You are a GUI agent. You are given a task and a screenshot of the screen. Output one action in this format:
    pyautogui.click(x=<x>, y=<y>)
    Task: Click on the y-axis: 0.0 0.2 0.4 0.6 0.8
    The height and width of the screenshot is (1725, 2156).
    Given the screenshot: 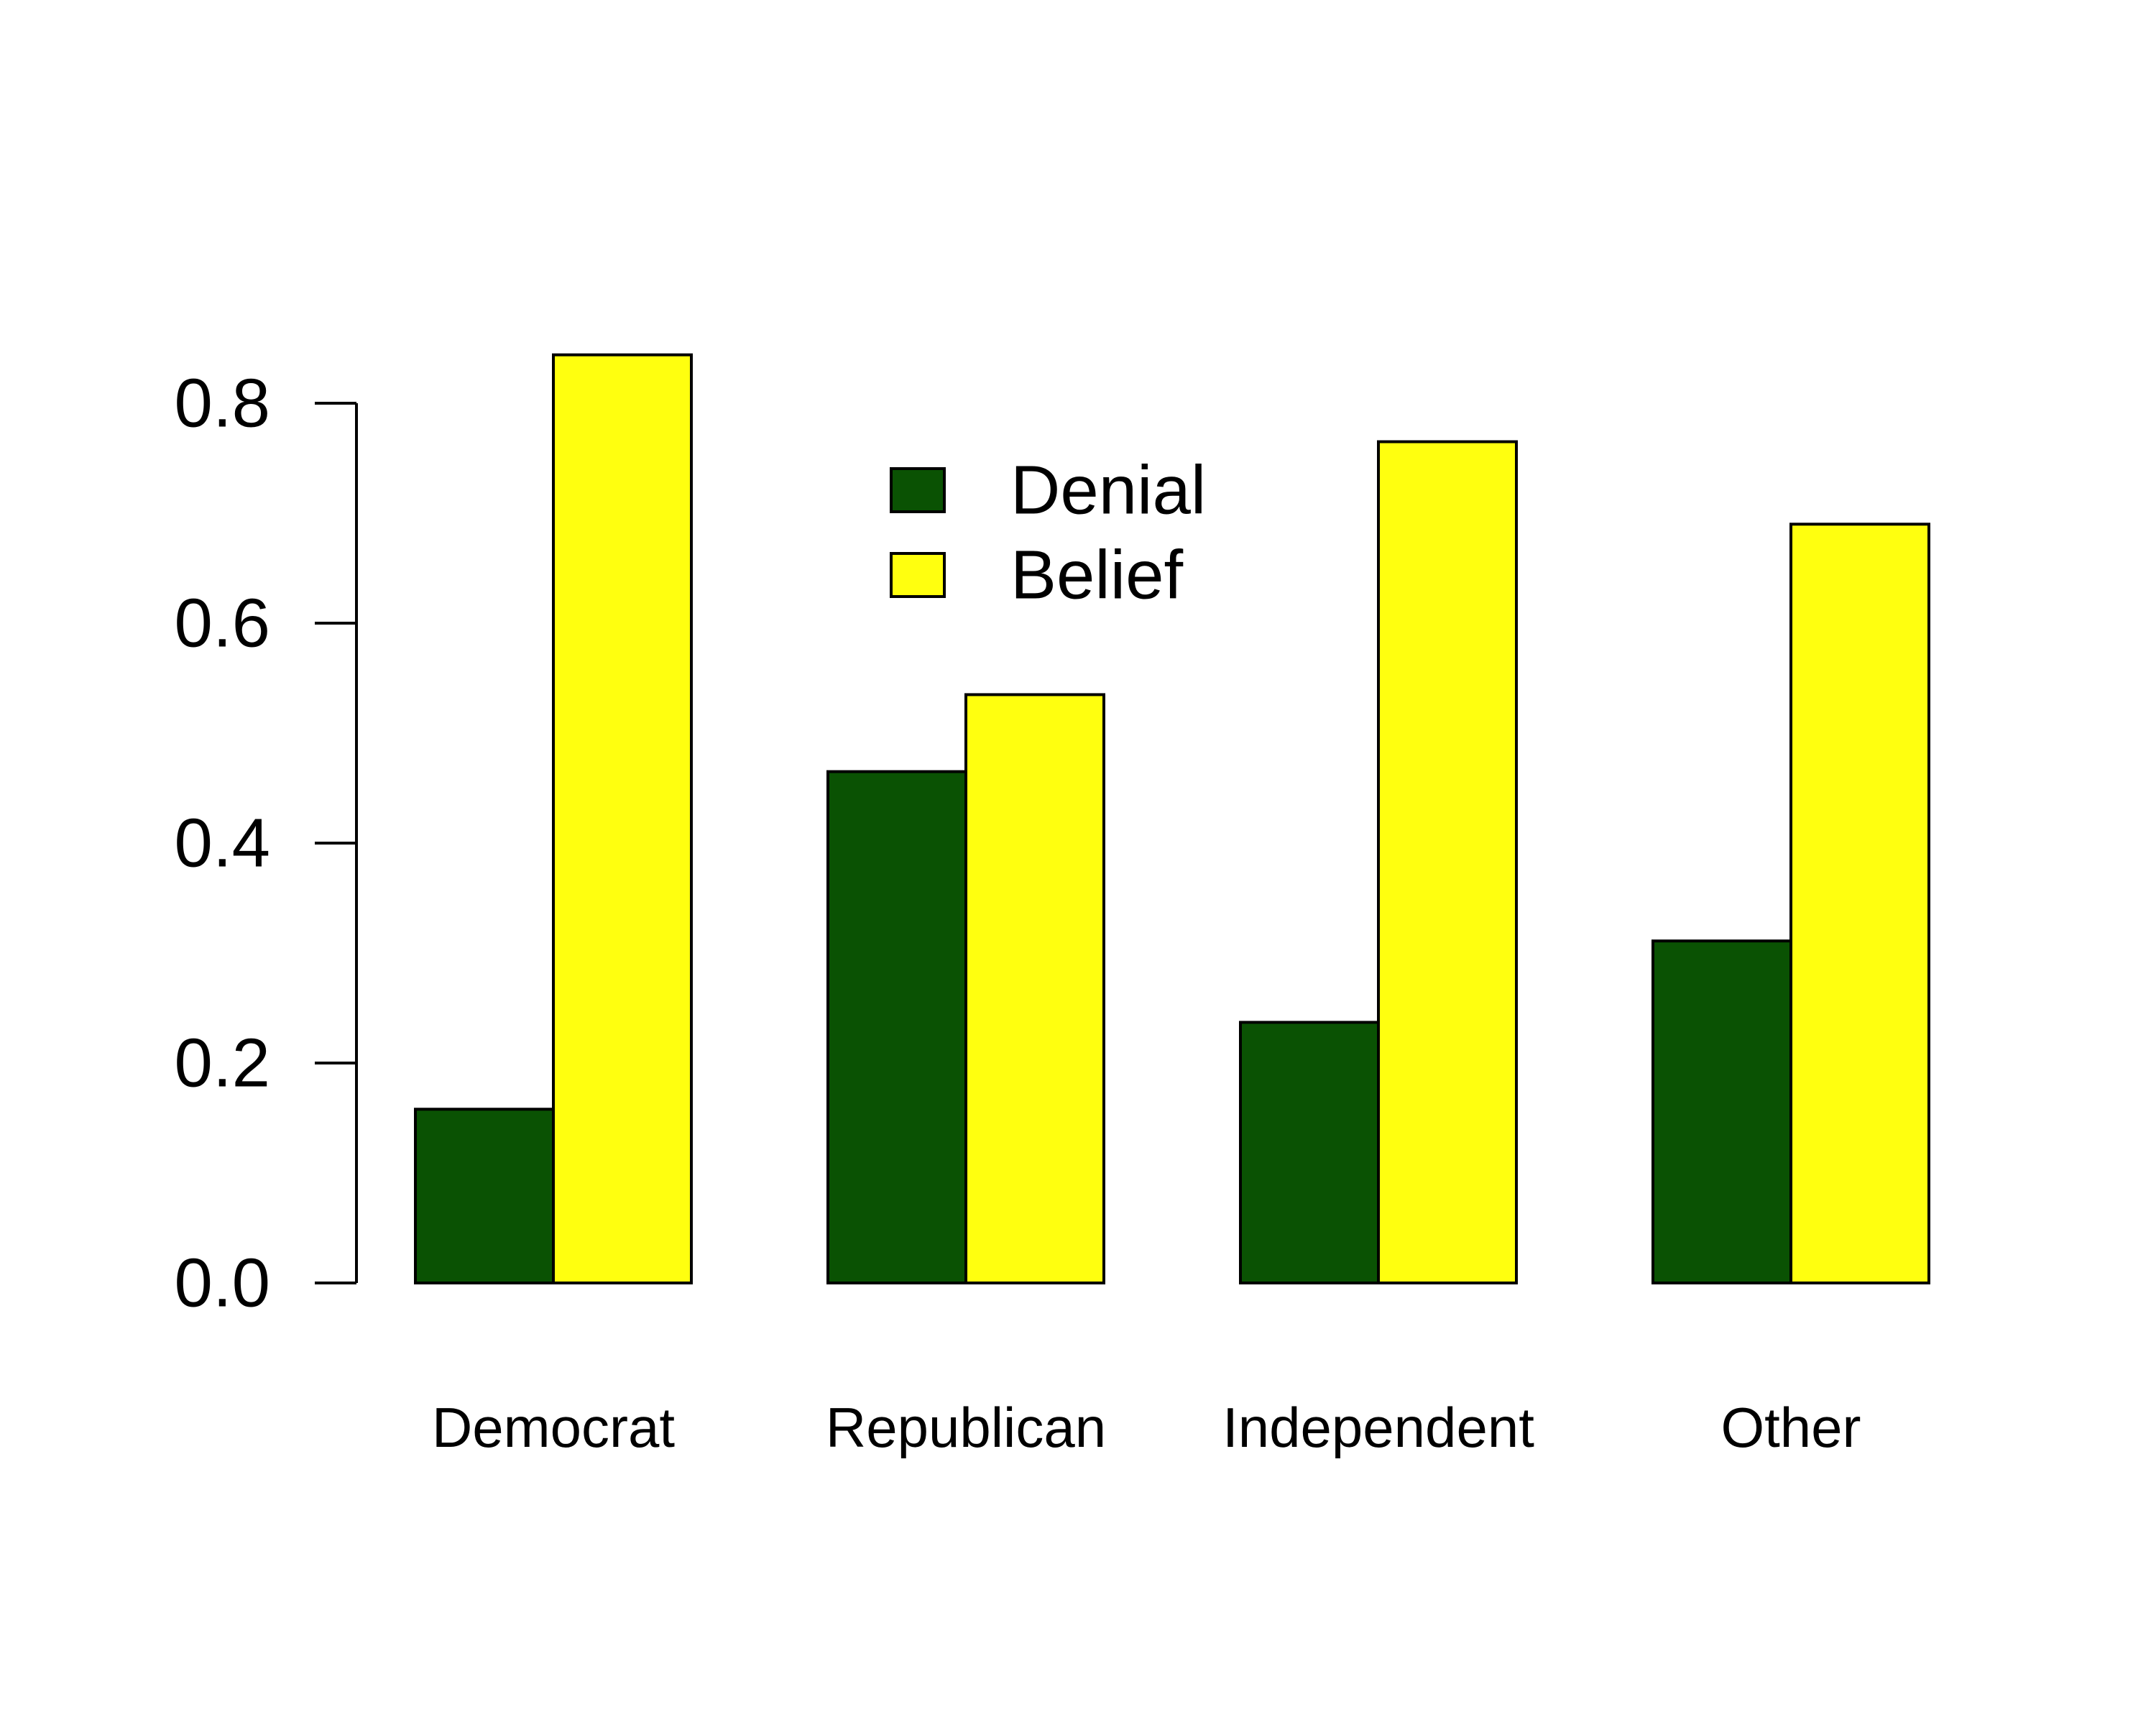 What is the action you would take?
    pyautogui.click(x=266, y=843)
    